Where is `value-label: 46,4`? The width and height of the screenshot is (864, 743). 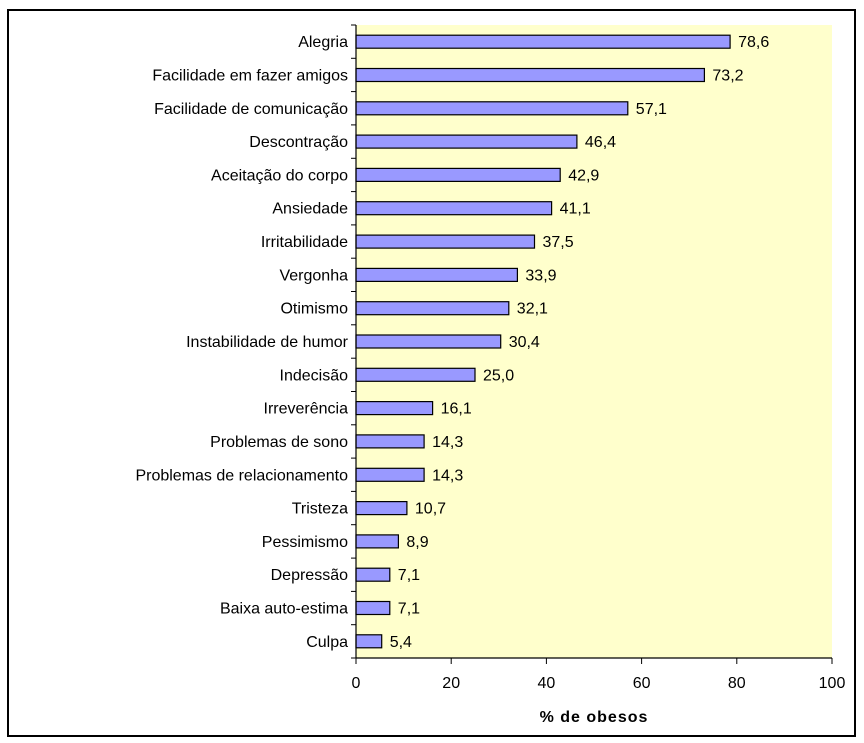
value-label: 46,4 is located at coordinates (600, 142).